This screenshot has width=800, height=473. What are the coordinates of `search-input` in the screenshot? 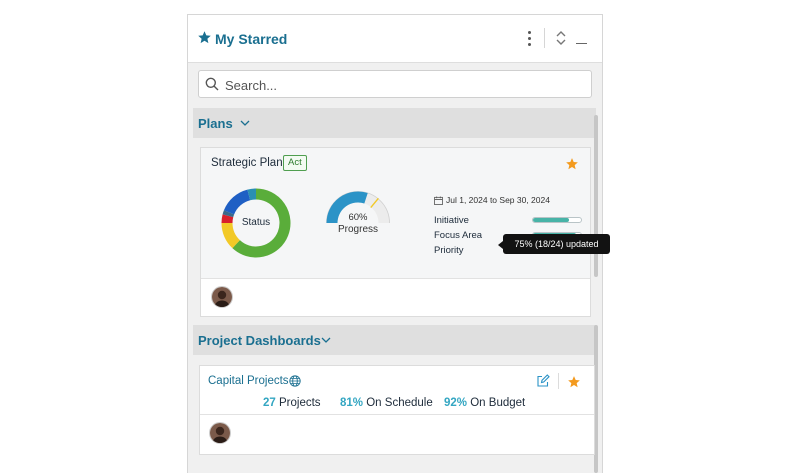 It's located at (405, 85).